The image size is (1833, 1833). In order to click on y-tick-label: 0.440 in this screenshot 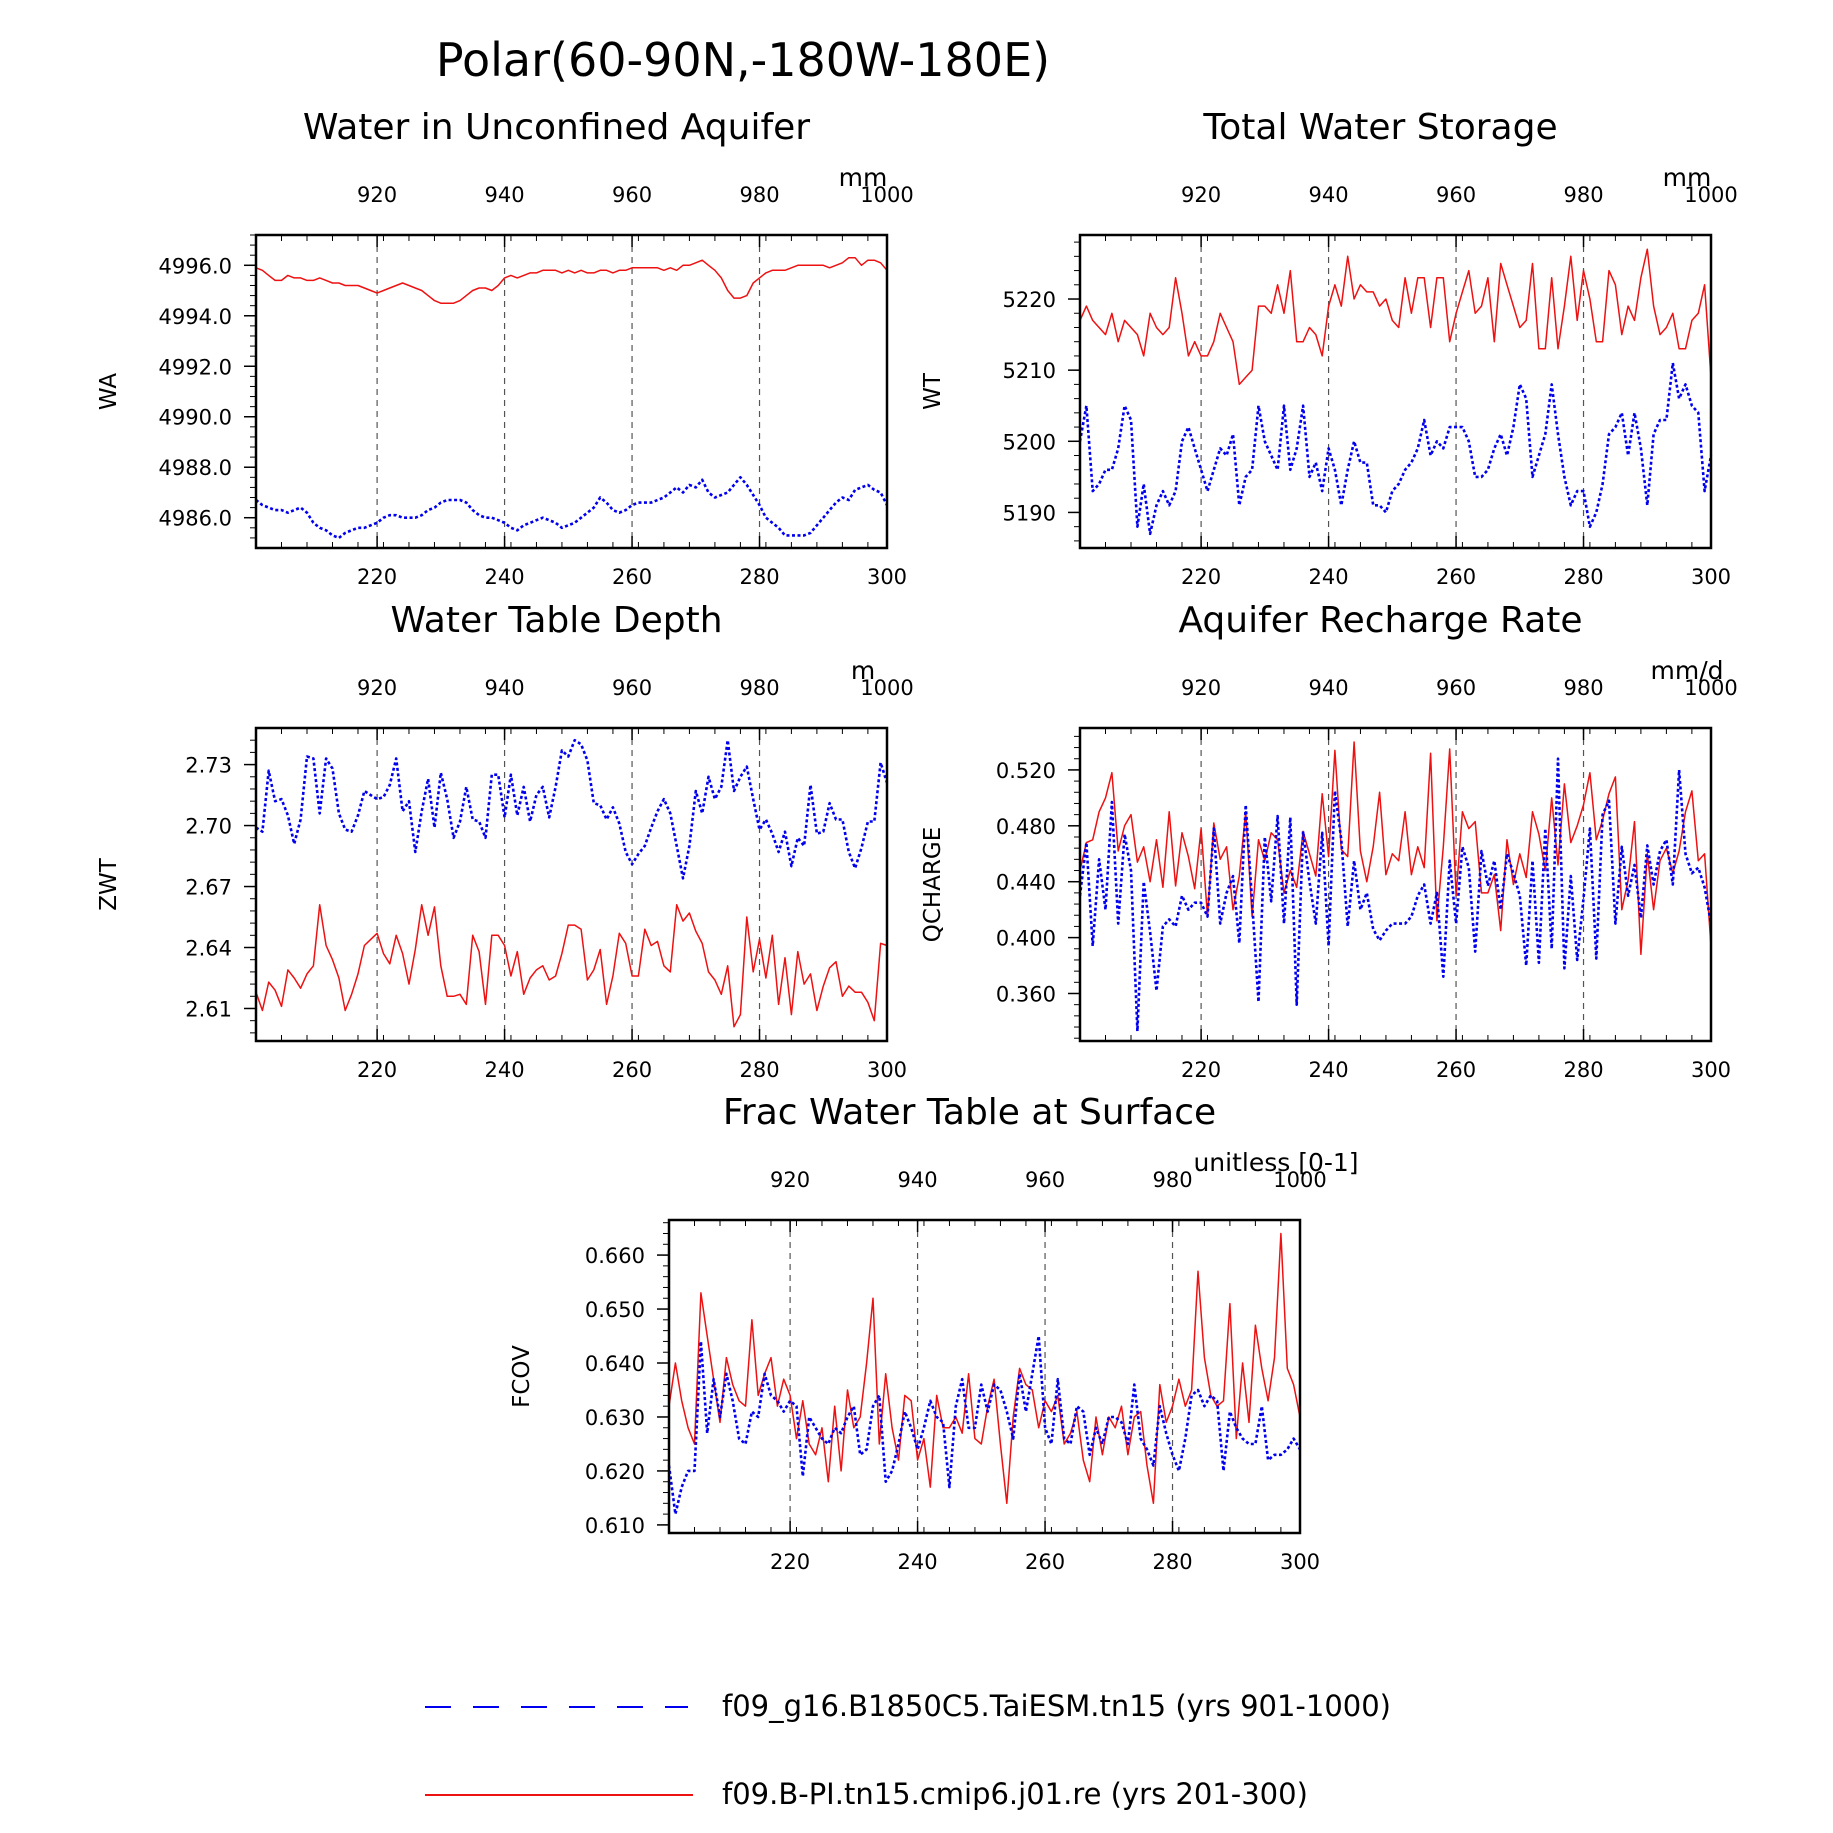, I will do `click(1026, 883)`.